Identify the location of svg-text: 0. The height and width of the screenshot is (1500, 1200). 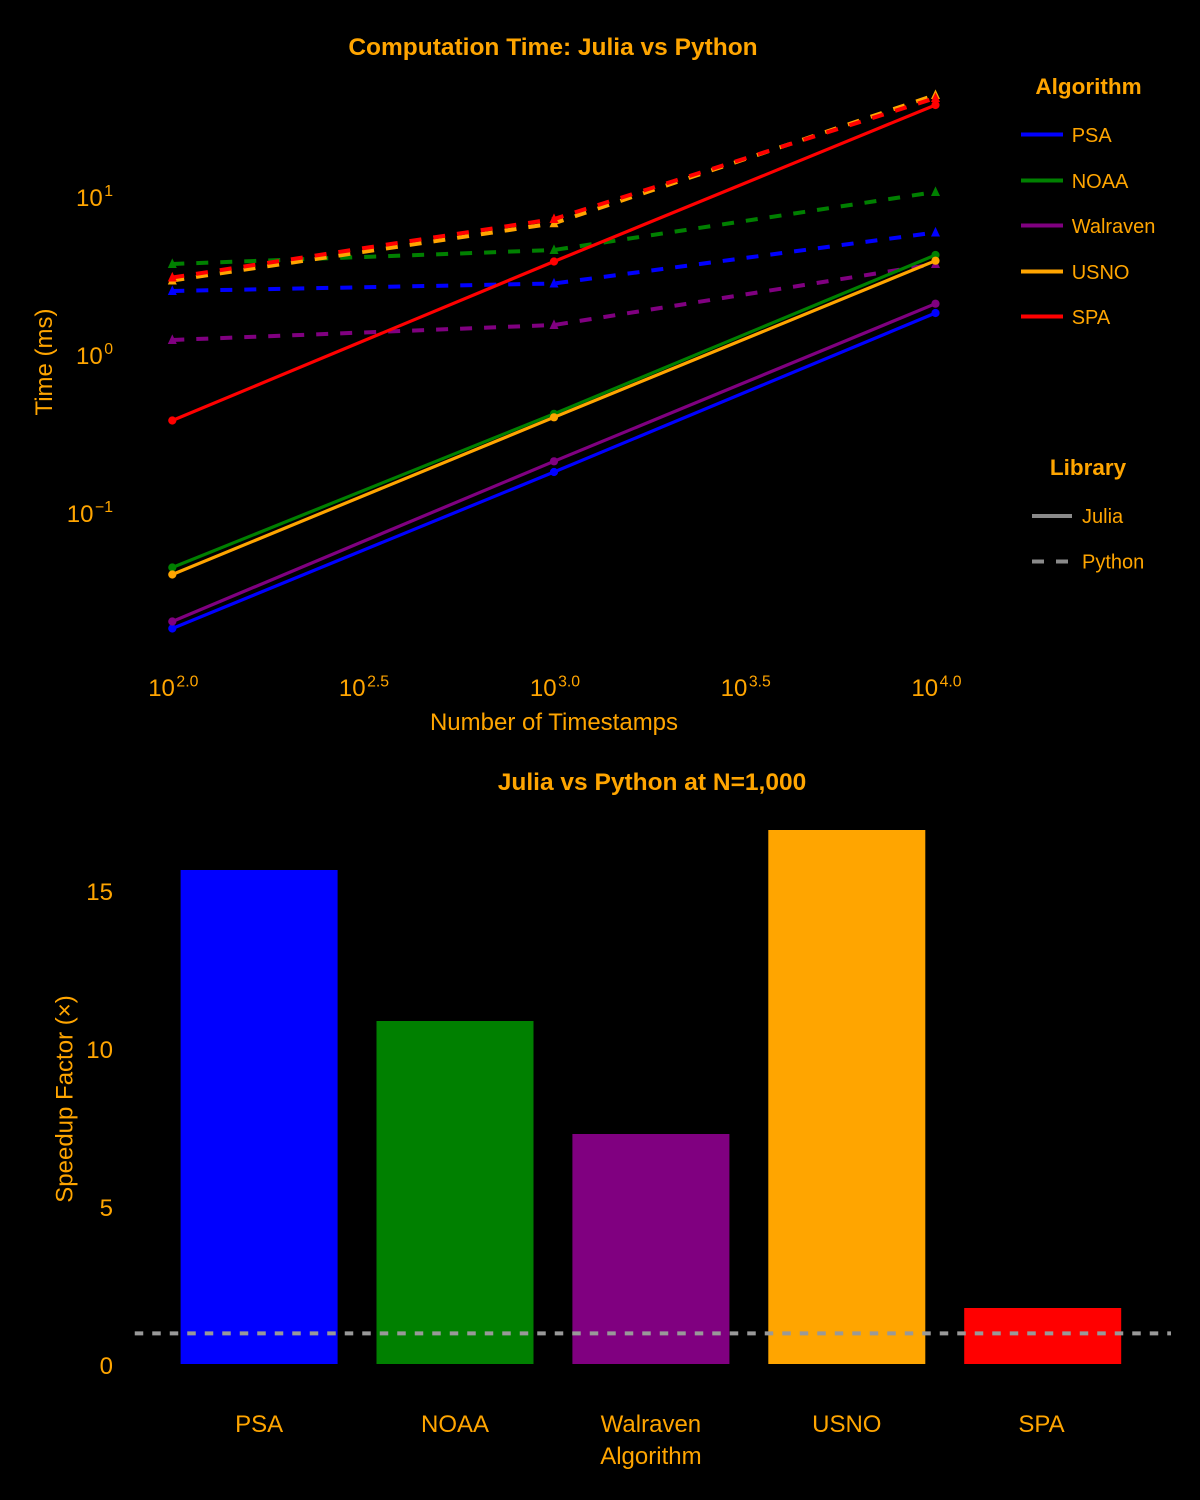
(106, 1366).